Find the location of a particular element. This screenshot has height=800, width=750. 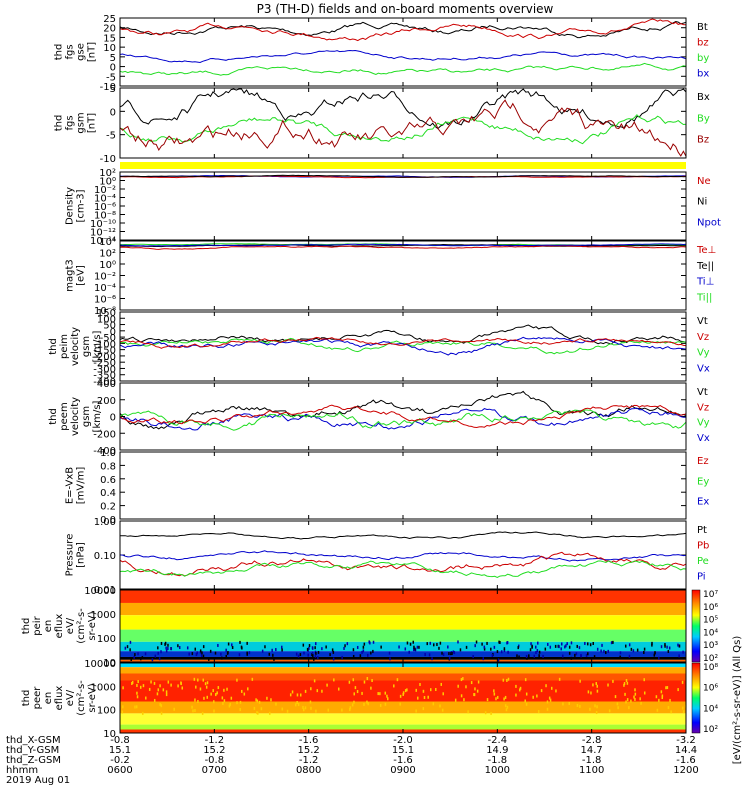

ephemeris-value: -1.8 is located at coordinates (498, 760).